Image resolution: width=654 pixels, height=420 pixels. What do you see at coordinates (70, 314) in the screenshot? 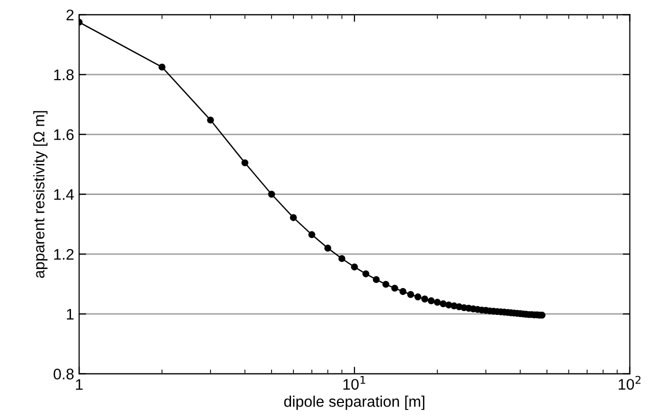
I see `y-tick-label: 1` at bounding box center [70, 314].